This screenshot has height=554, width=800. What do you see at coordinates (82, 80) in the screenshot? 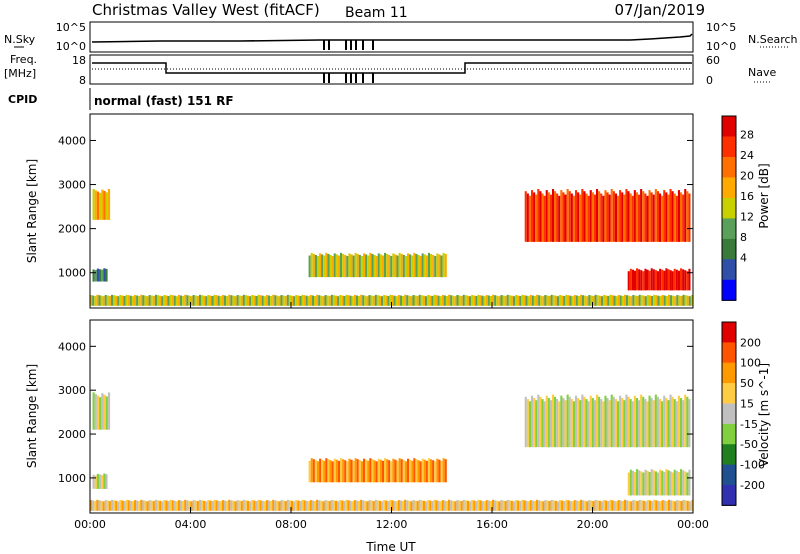
I see `freq-tick-bottom: 8` at bounding box center [82, 80].